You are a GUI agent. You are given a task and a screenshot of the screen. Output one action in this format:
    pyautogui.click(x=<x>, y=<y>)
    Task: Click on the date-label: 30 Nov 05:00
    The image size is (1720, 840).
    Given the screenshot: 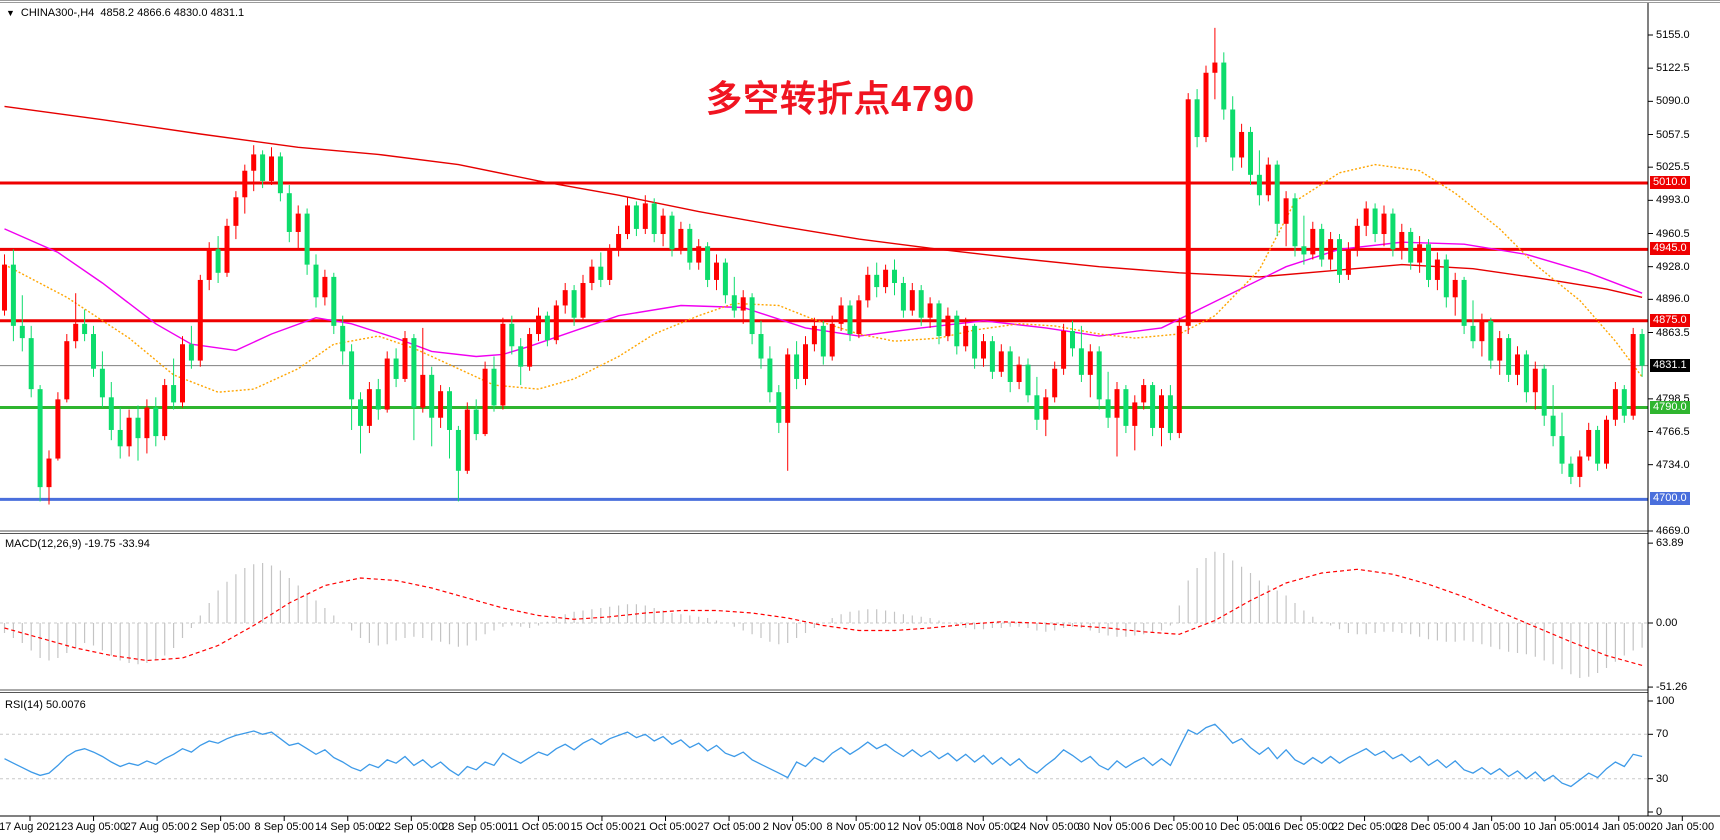 What is the action you would take?
    pyautogui.click(x=1110, y=827)
    